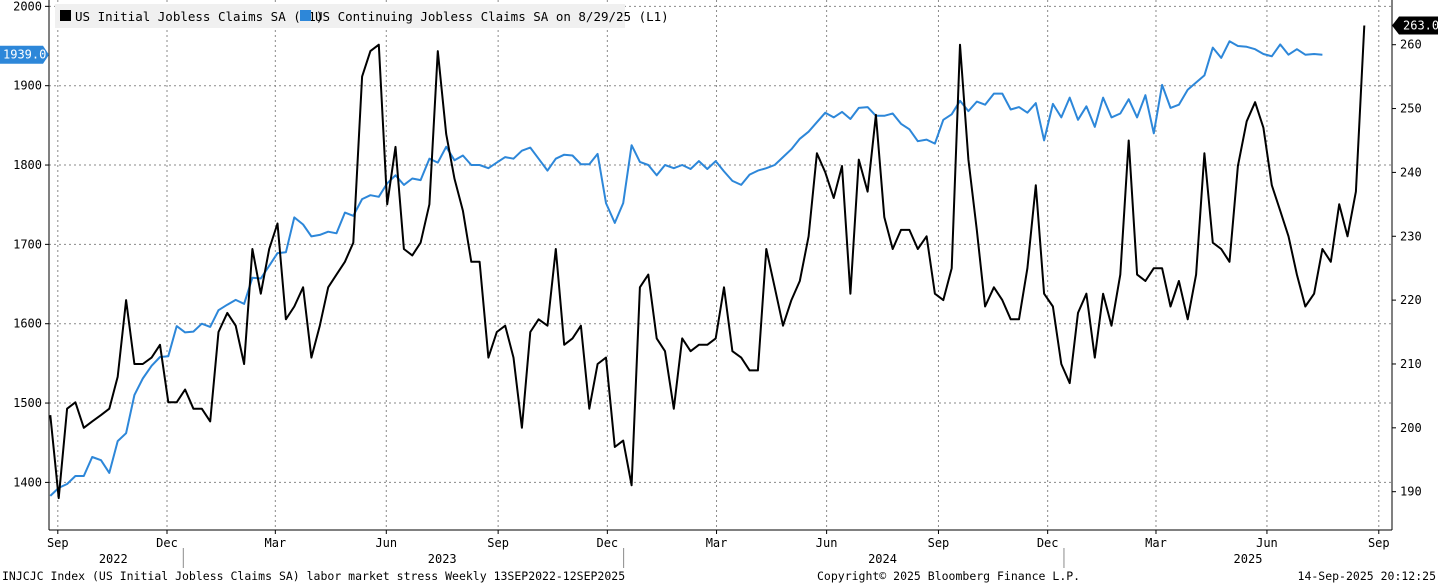 The height and width of the screenshot is (584, 1438). What do you see at coordinates (305, 15) in the screenshot?
I see `legend-swatch-continuing-claims` at bounding box center [305, 15].